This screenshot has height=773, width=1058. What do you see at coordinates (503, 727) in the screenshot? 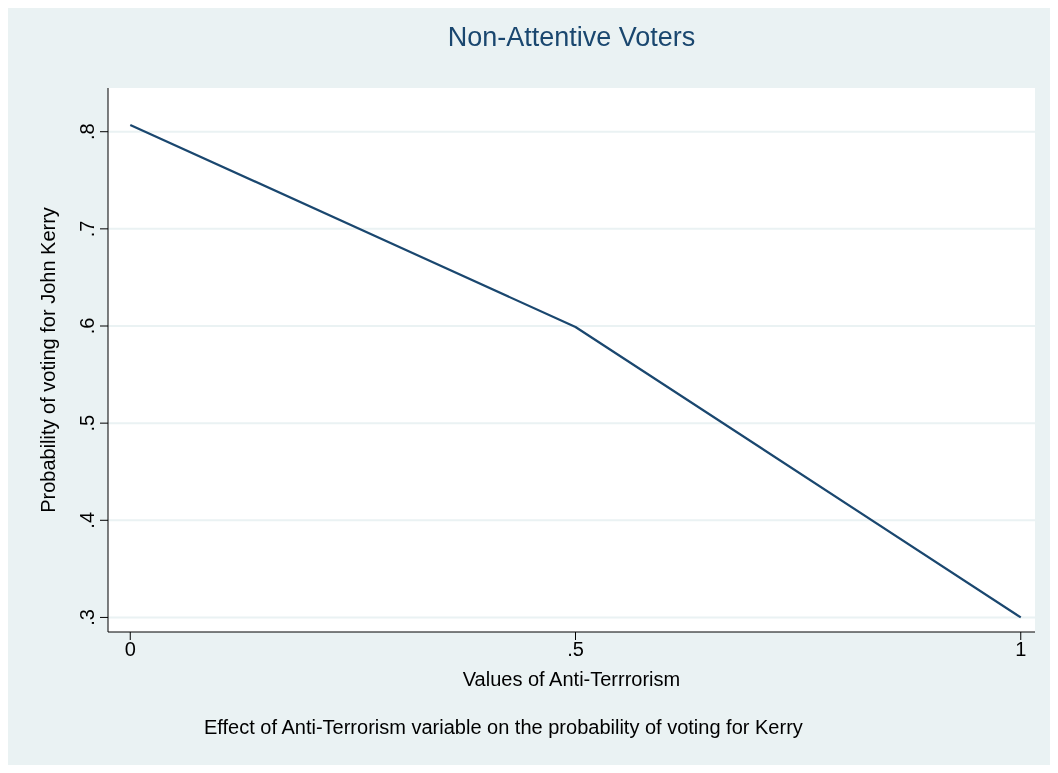
I see `text: Effect of Anti-Terrorism variable on the probability of voting for Kerry` at bounding box center [503, 727].